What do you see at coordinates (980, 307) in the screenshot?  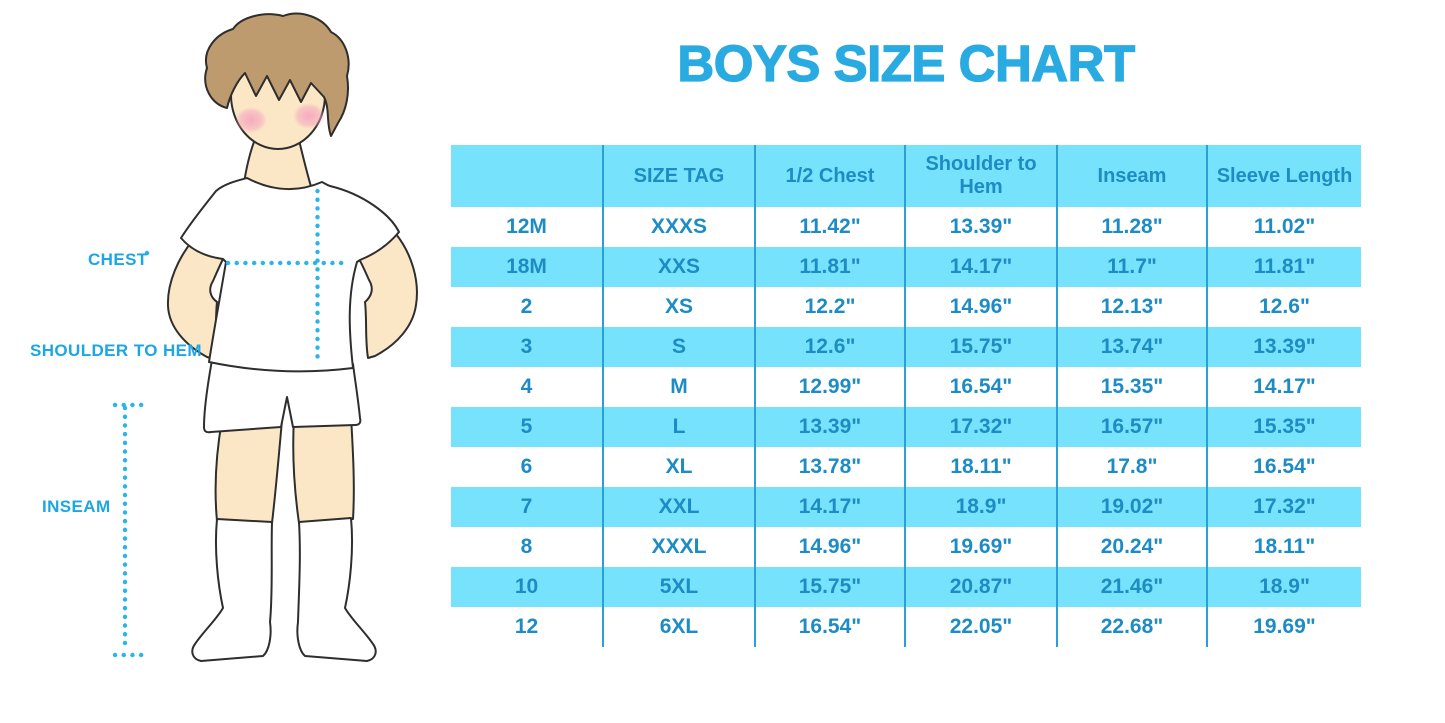 I see `table-cell: 14.96"` at bounding box center [980, 307].